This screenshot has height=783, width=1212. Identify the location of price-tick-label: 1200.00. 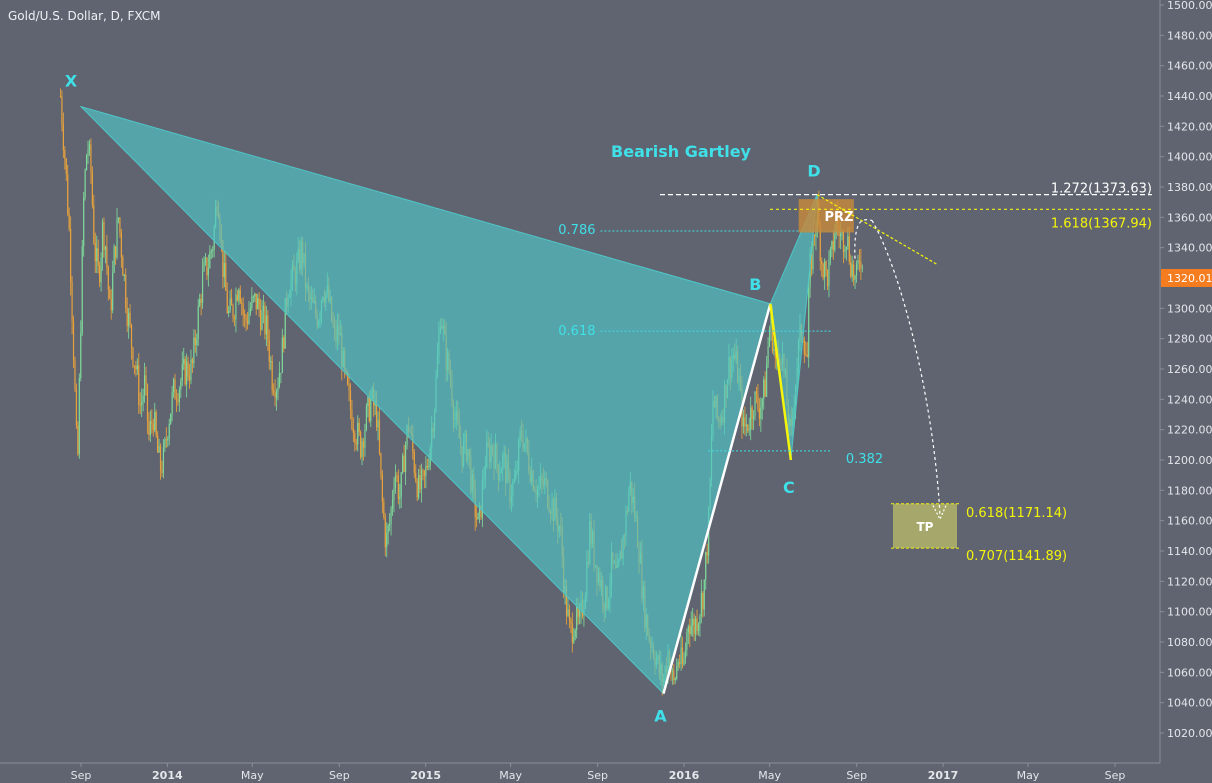
(1189, 460).